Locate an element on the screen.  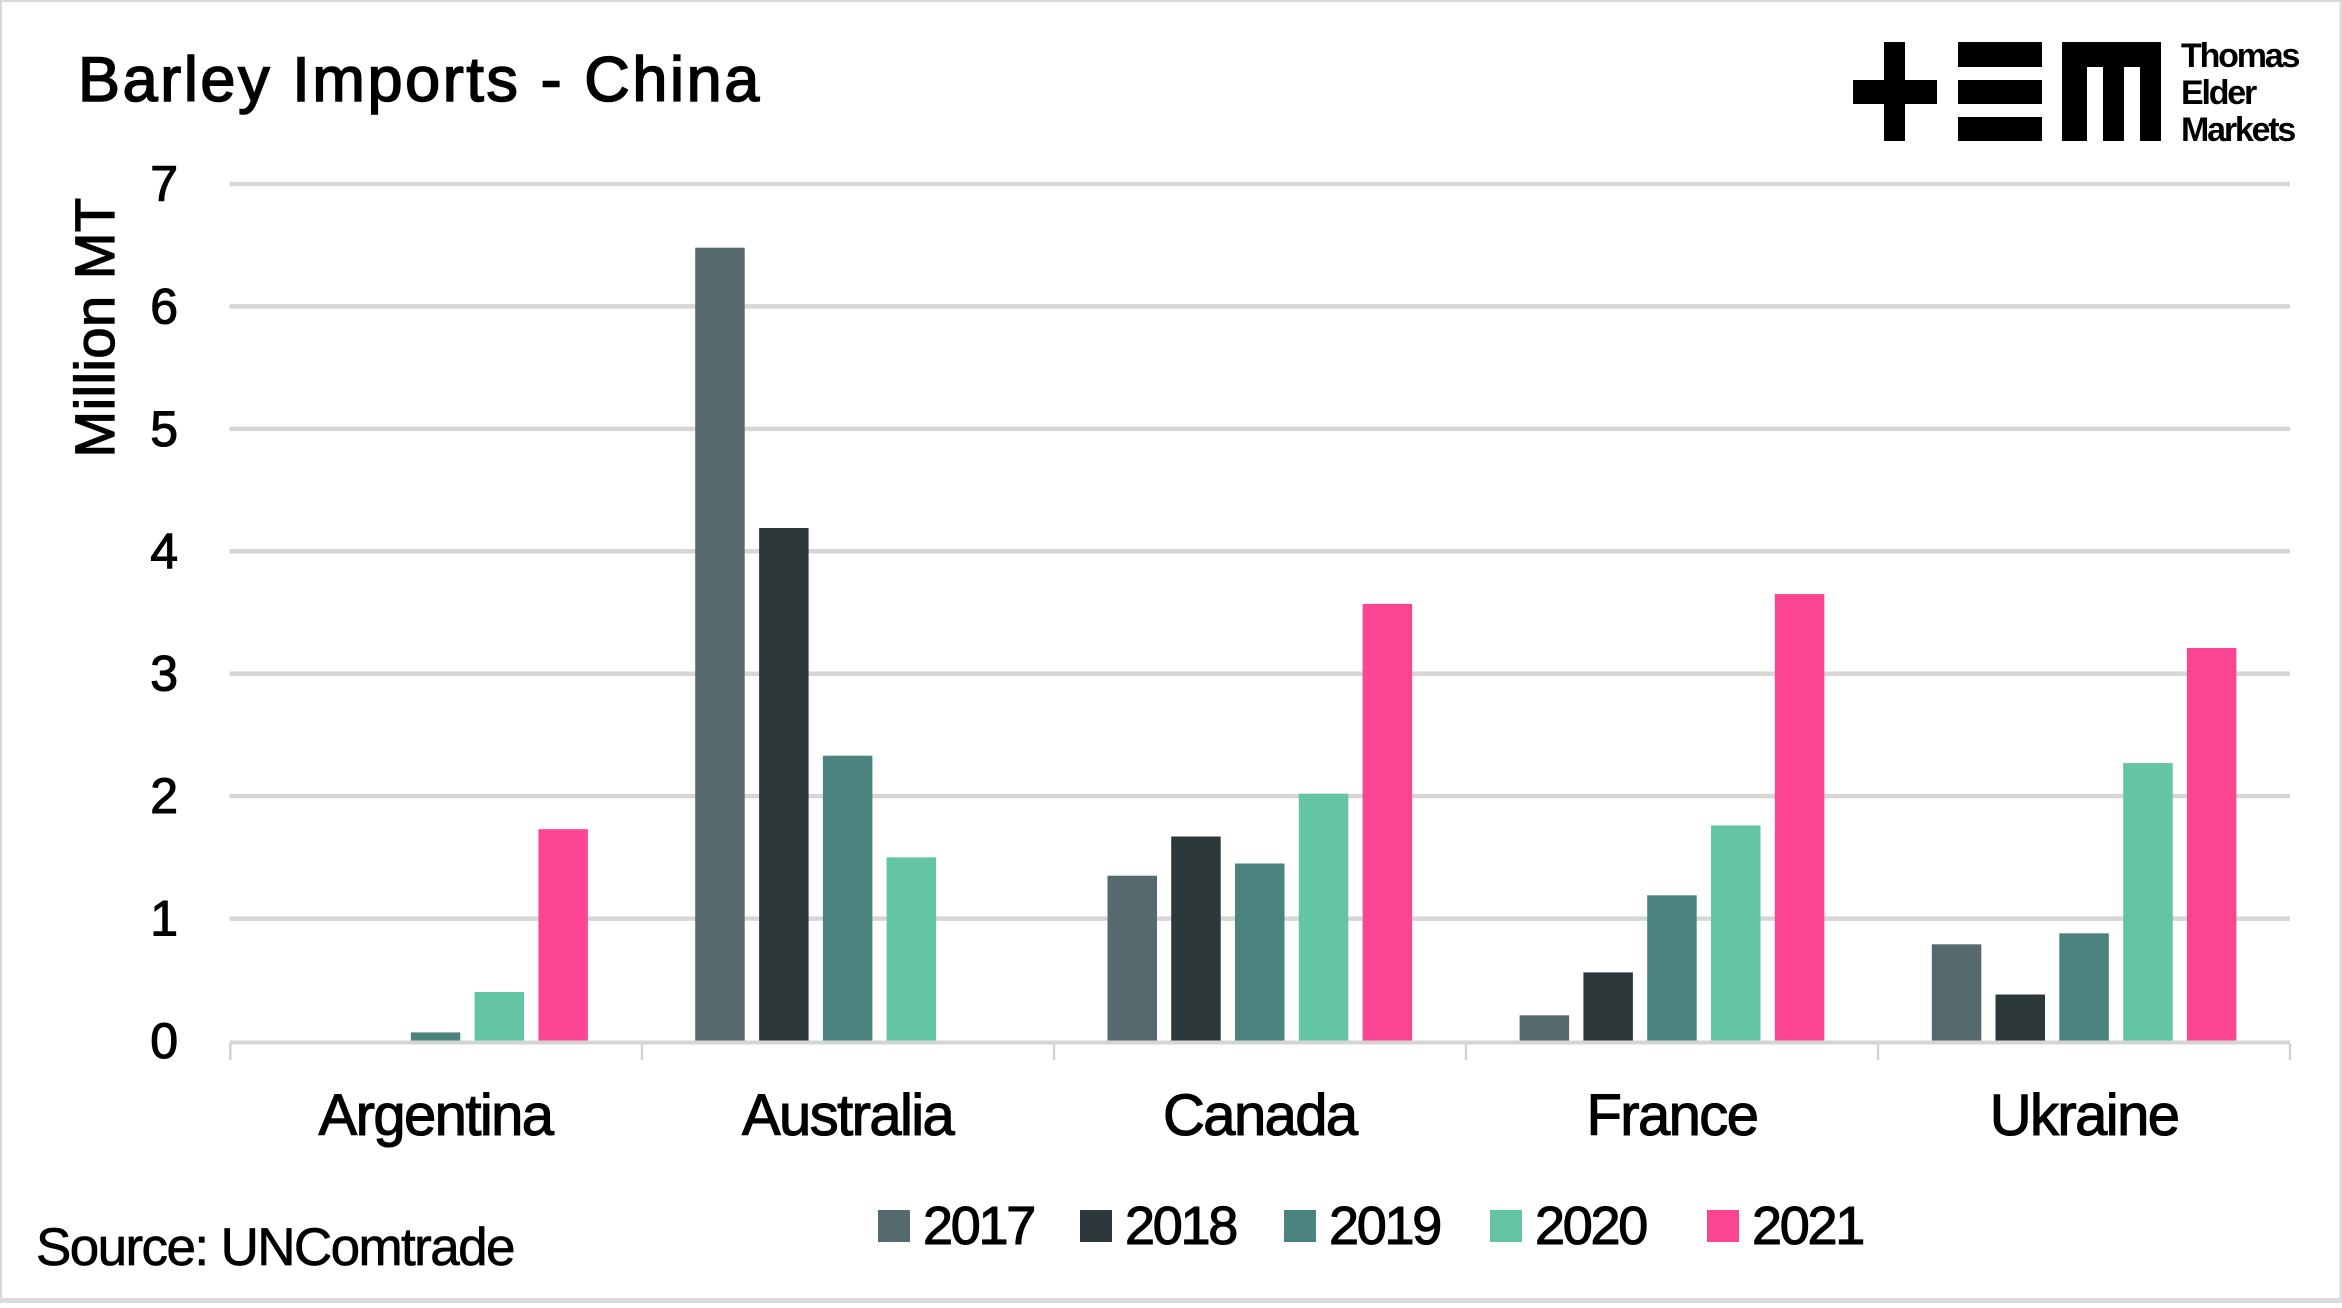
svg-text: Thomas is located at coordinates (2240, 56).